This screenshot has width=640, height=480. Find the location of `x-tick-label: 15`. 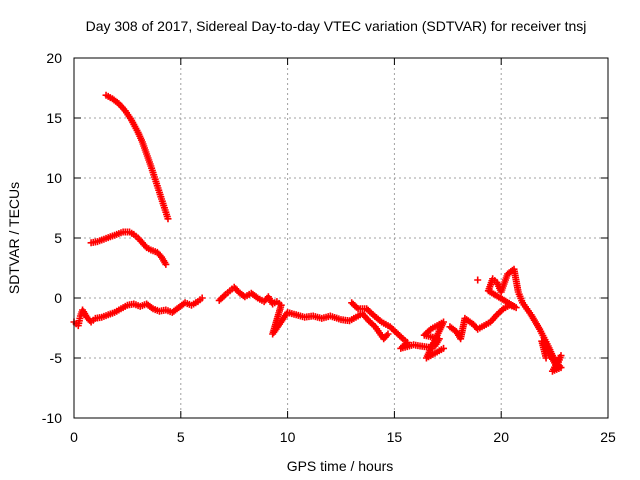

x-tick-label: 15 is located at coordinates (395, 437).